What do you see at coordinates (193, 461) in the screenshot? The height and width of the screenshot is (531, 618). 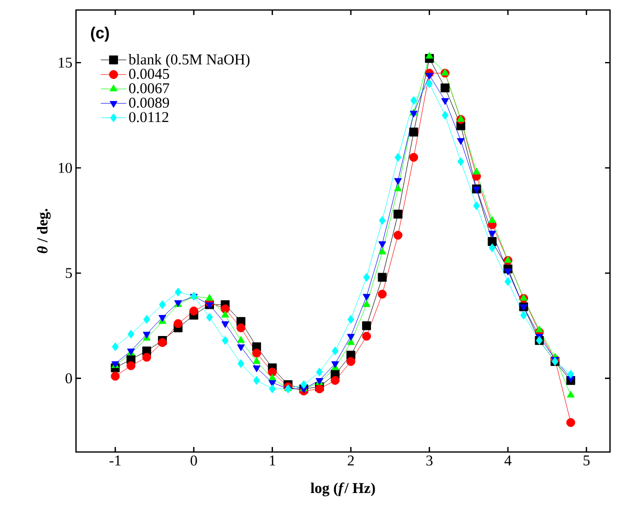 I see `x-tick-label: 0` at bounding box center [193, 461].